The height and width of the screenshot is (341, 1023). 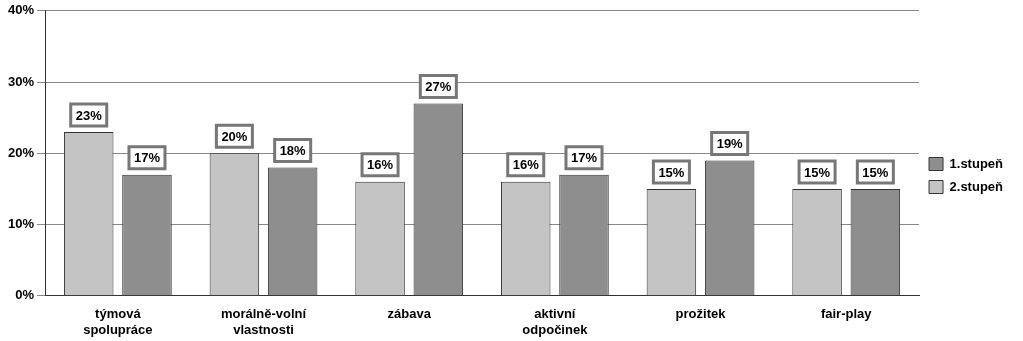 I want to click on x-tick-label: aktivní odpočinek, so click(x=555, y=321).